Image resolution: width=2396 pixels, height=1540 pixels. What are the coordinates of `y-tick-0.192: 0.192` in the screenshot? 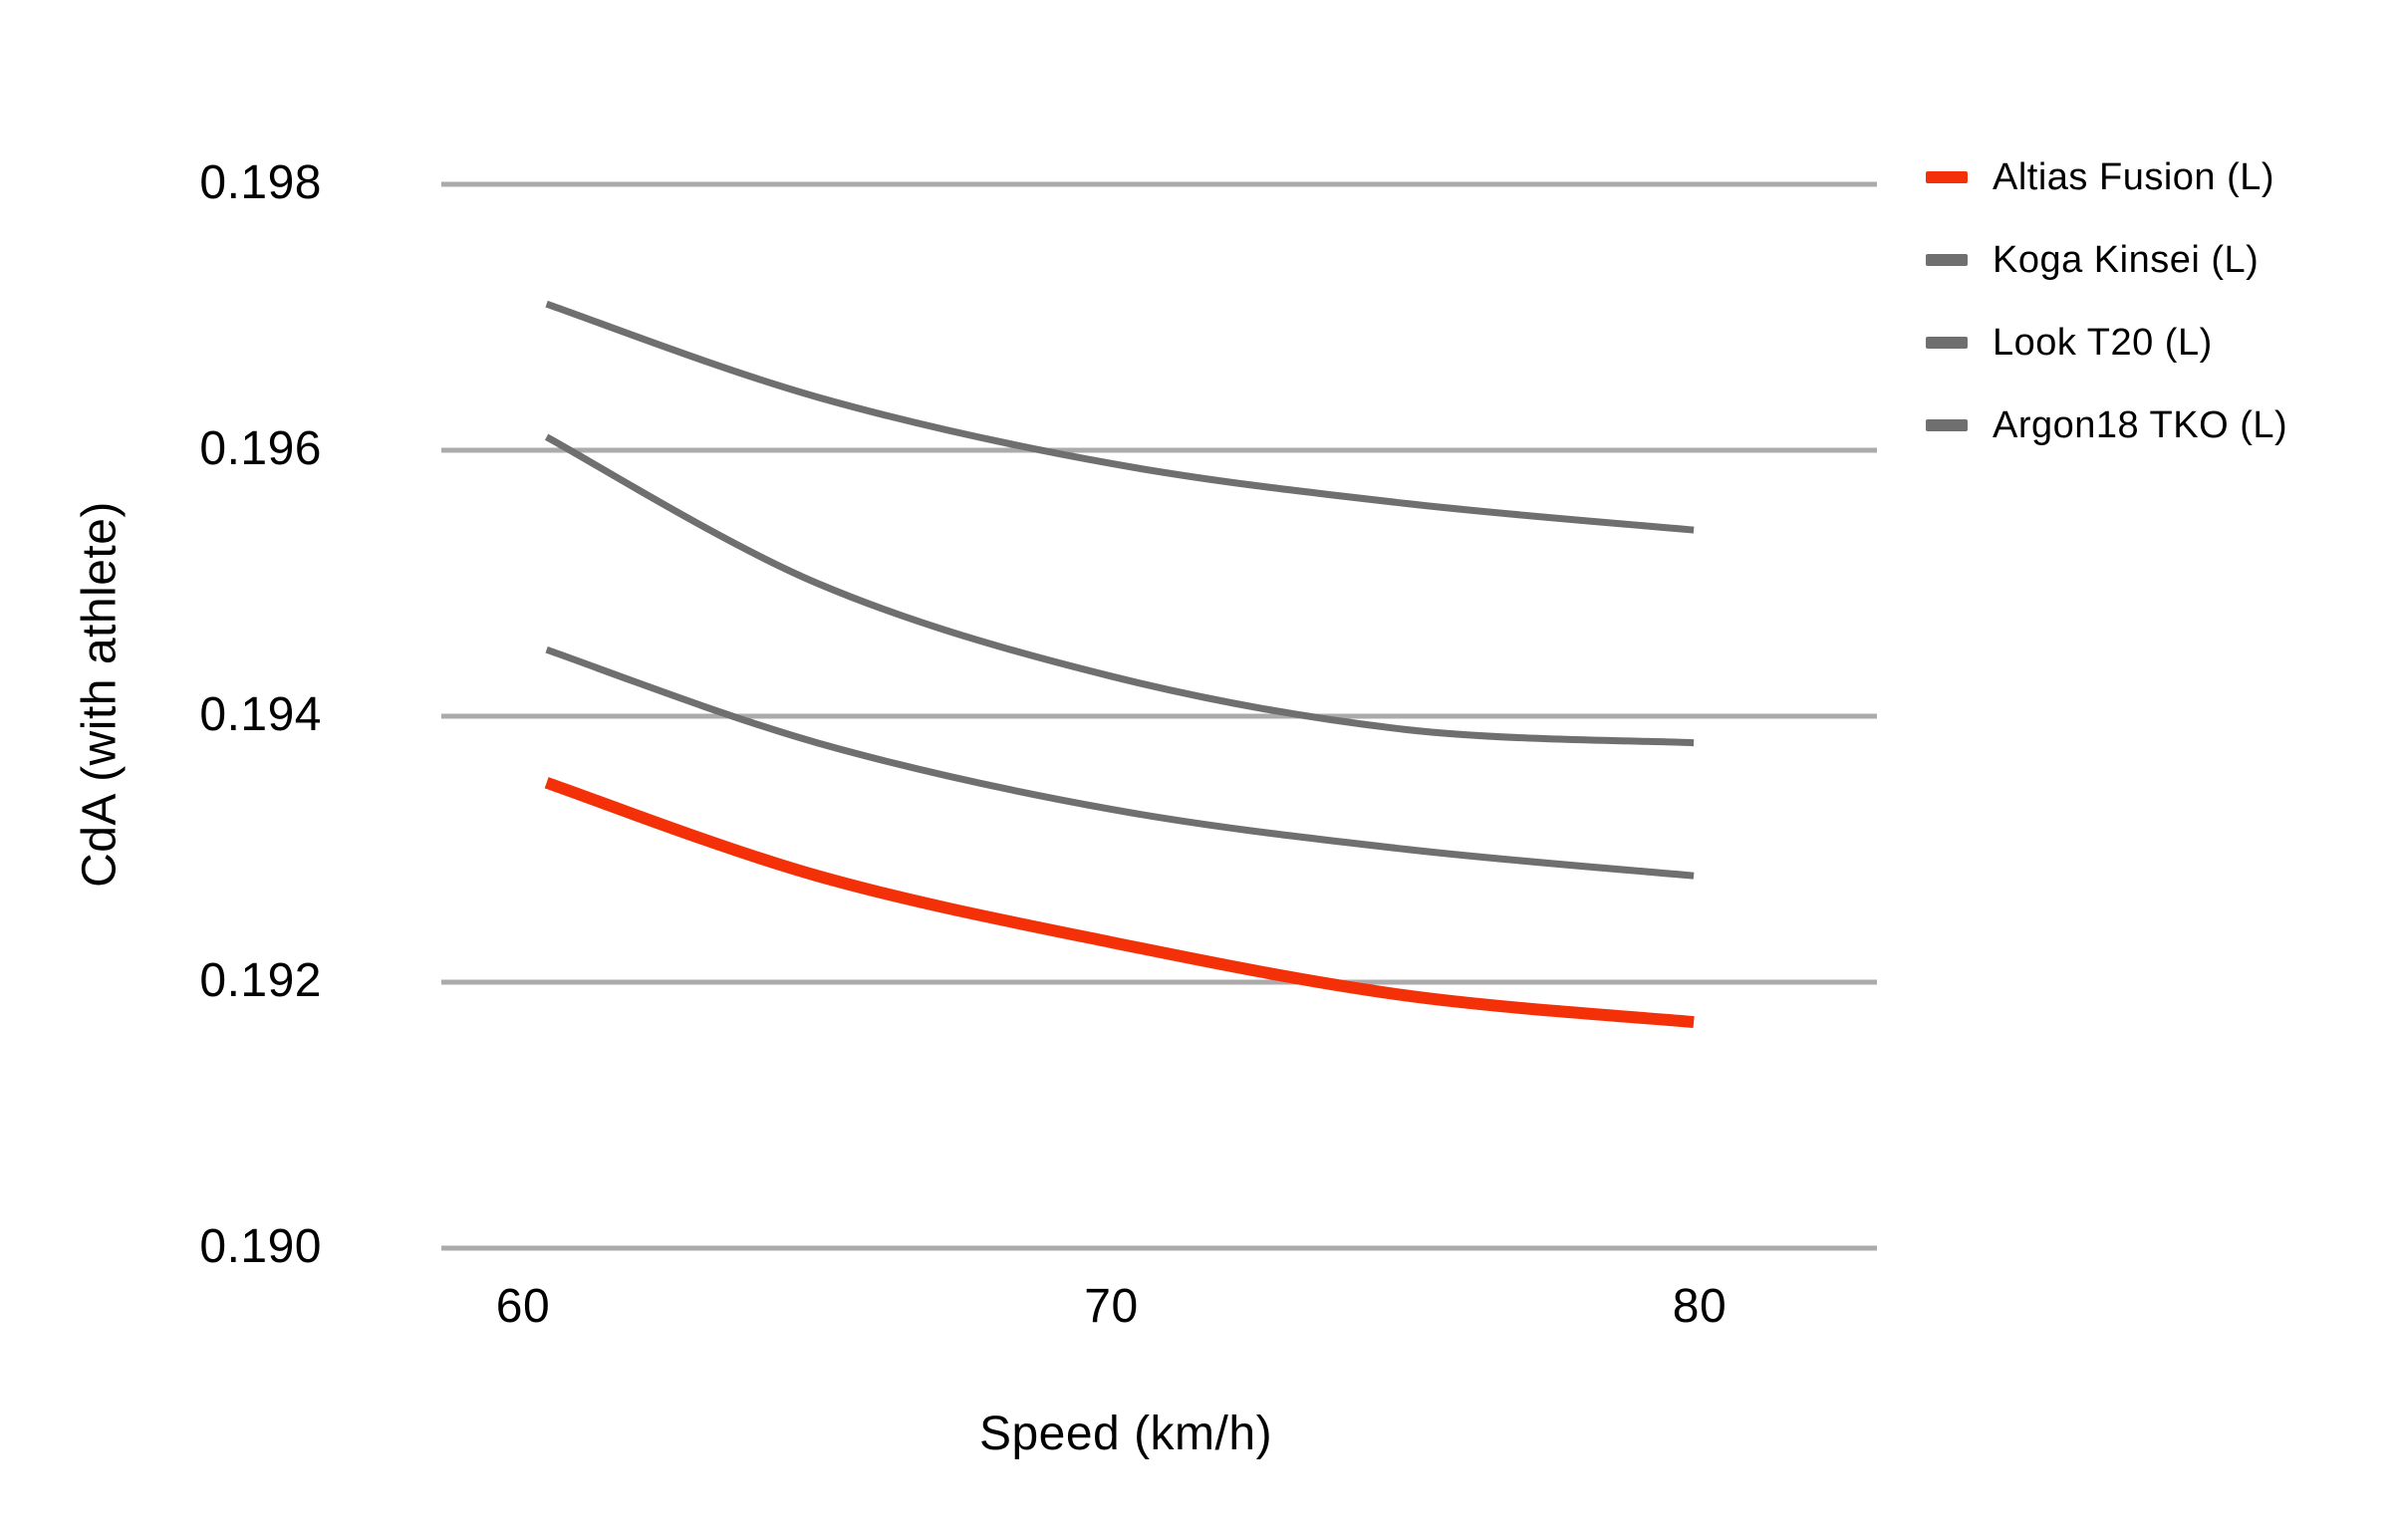 It's located at (260, 981).